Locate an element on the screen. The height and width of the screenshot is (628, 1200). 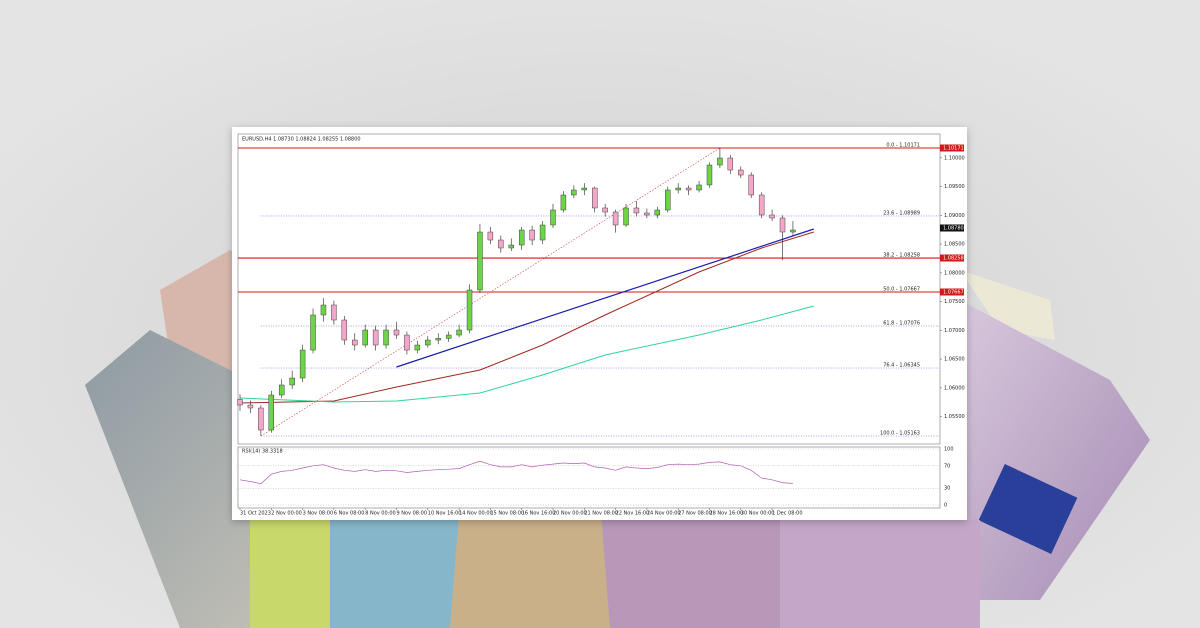
x-tick-label: 24 Nov 00:00 is located at coordinates (664, 514).